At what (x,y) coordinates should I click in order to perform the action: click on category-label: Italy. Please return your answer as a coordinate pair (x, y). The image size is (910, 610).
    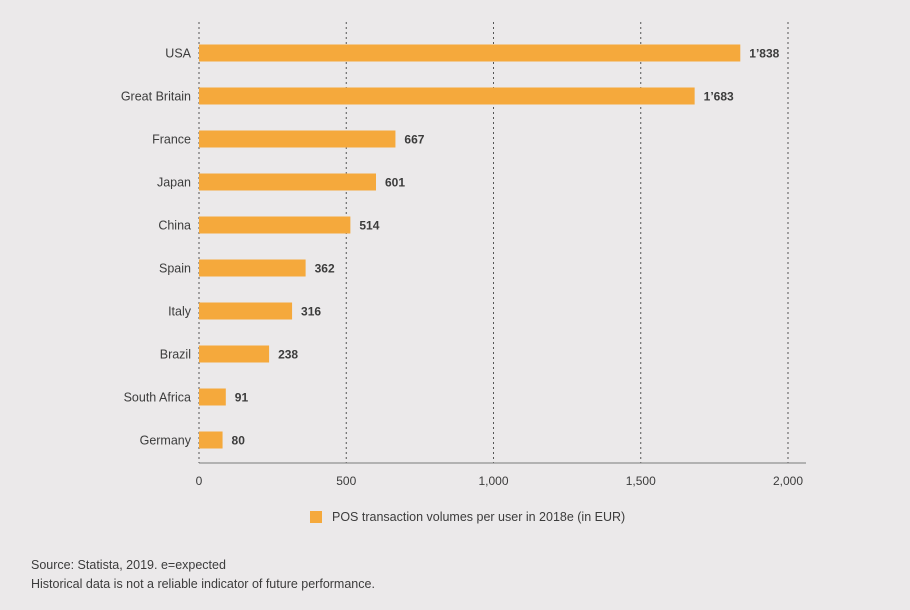
    Looking at the image, I should click on (180, 312).